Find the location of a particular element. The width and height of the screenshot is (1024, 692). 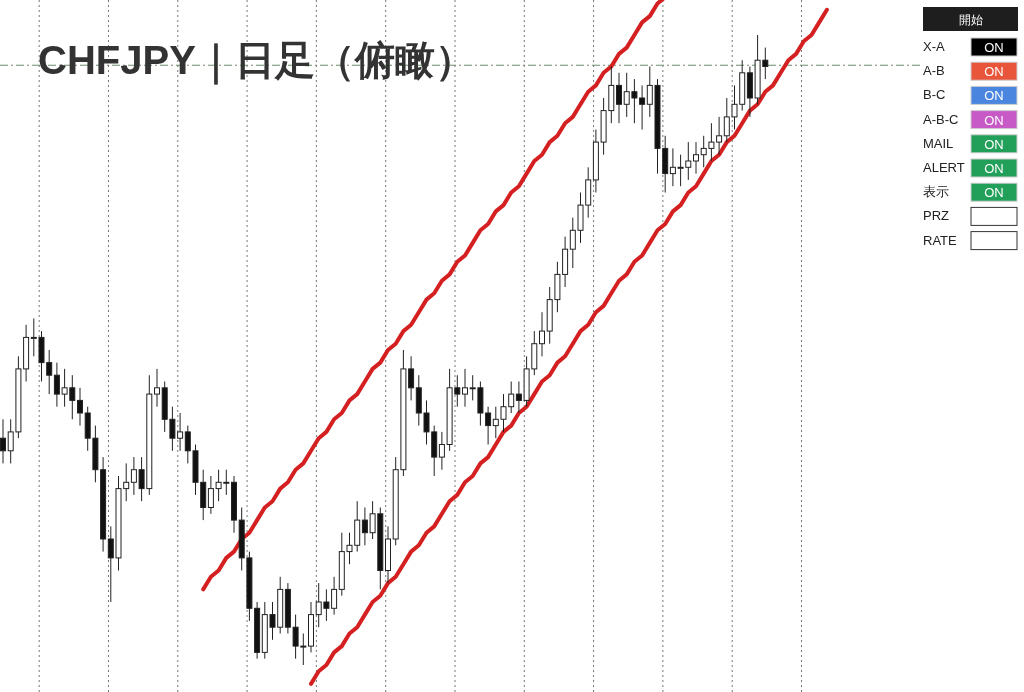

chart-title: CHFJPY｜日足（俯瞰） is located at coordinates (256, 61).